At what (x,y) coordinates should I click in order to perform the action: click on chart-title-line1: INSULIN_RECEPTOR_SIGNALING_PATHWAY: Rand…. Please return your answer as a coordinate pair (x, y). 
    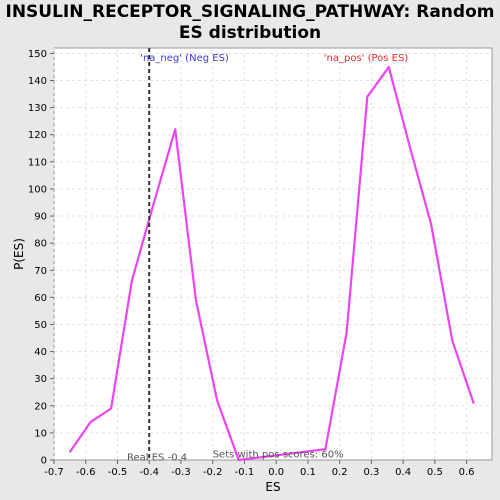
    Looking at the image, I should click on (250, 12).